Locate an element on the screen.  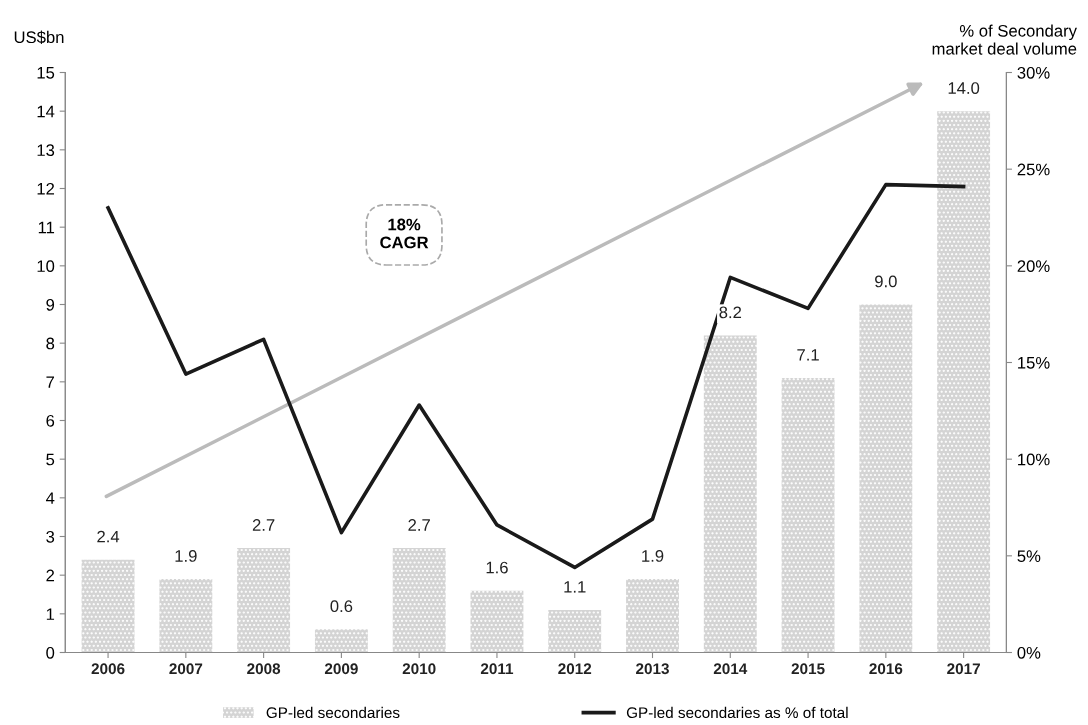
y-tick-label: 4 is located at coordinates (50, 498).